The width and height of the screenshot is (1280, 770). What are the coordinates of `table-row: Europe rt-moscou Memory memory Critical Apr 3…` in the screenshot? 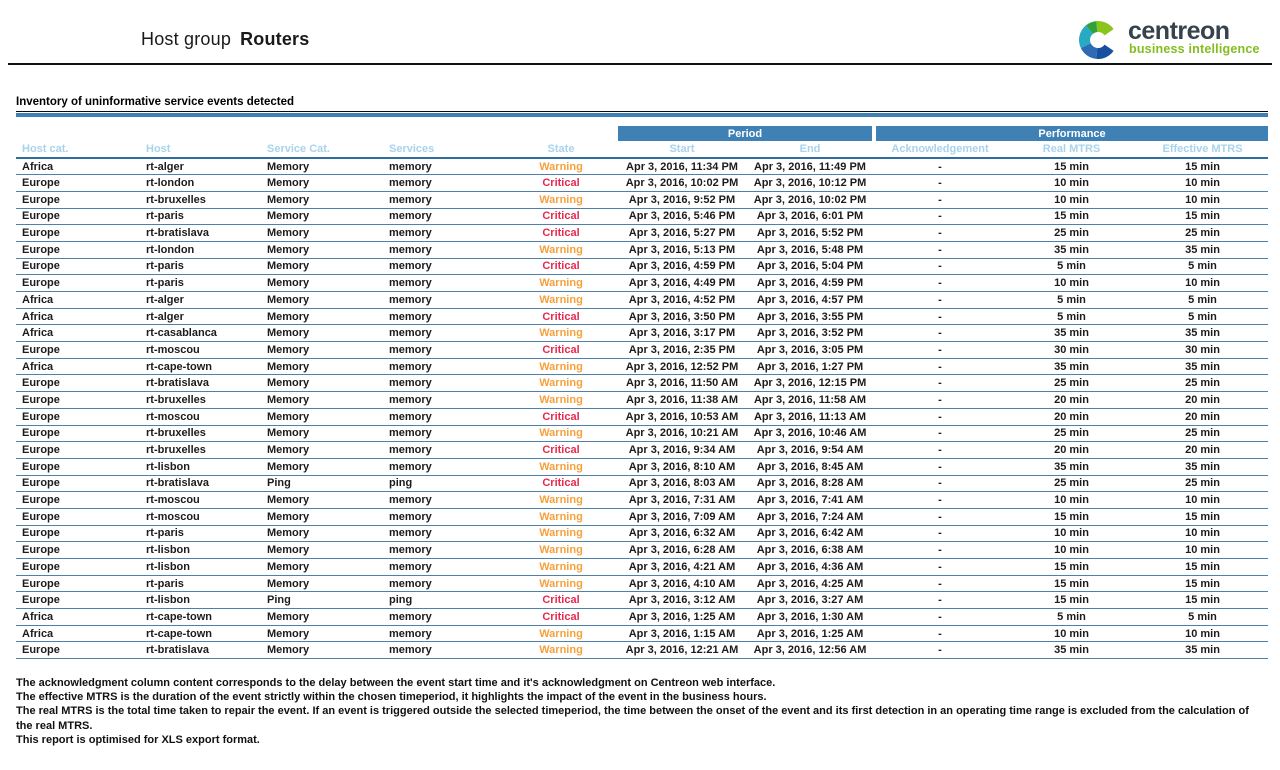 It's located at (642, 350).